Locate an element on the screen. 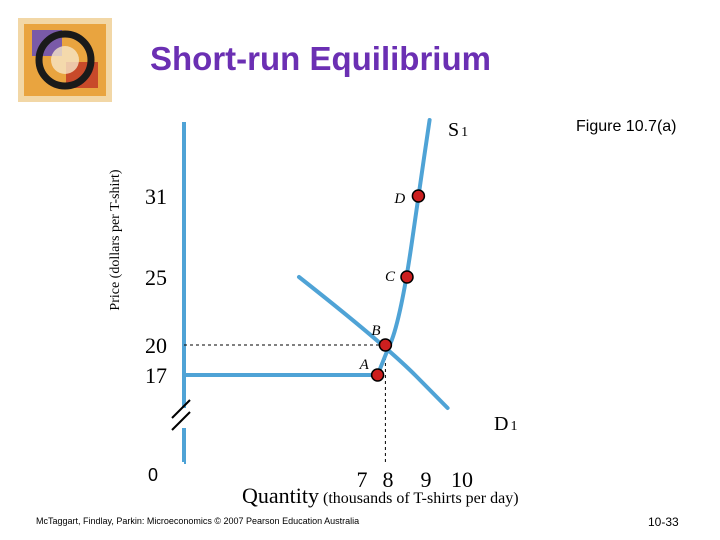  point-label-b: B is located at coordinates (375, 331).